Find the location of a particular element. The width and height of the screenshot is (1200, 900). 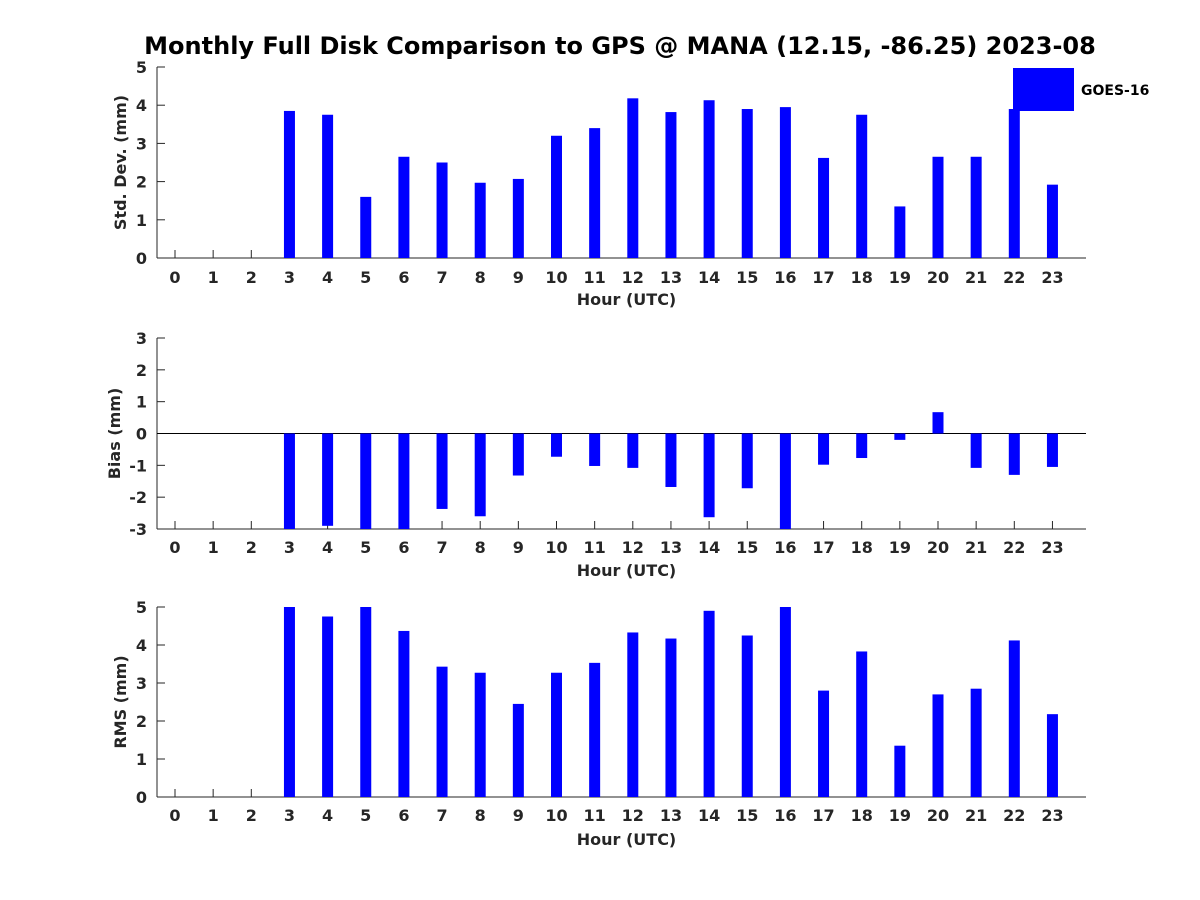

x-tick-label: 5 is located at coordinates (365, 277).